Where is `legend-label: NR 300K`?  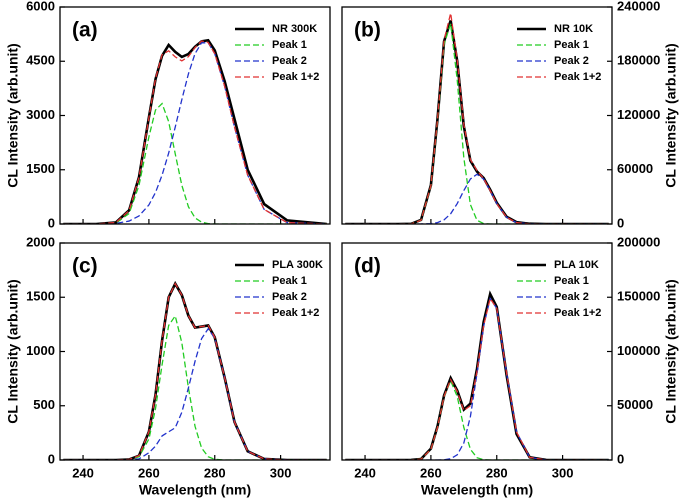
legend-label: NR 300K is located at coordinates (294, 29).